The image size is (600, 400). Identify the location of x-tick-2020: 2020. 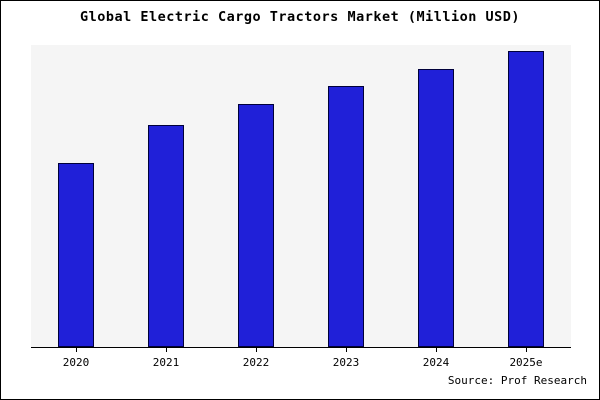
(76, 358).